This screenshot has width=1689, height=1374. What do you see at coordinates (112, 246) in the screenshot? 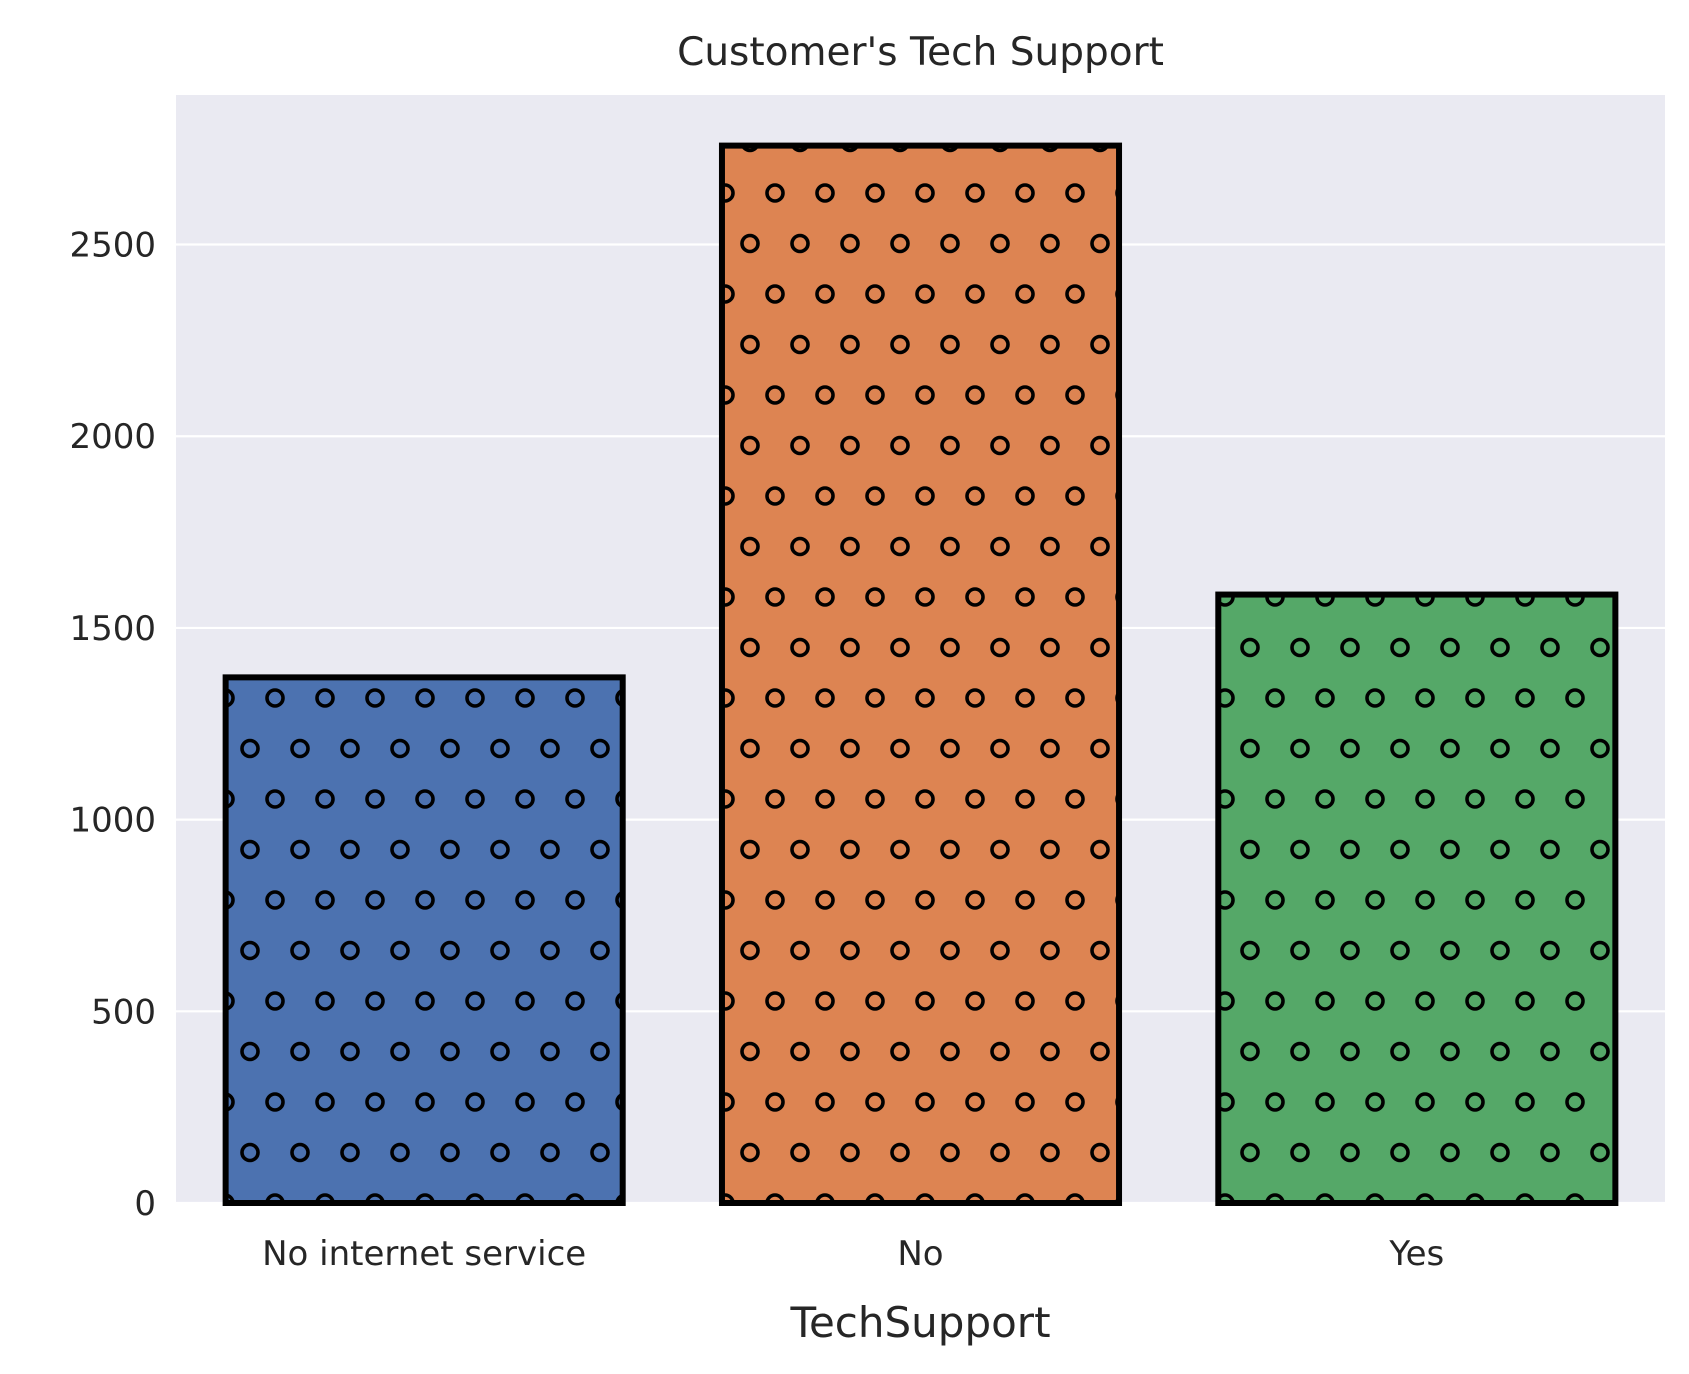
I see `y-tick-label: 2500` at bounding box center [112, 246].